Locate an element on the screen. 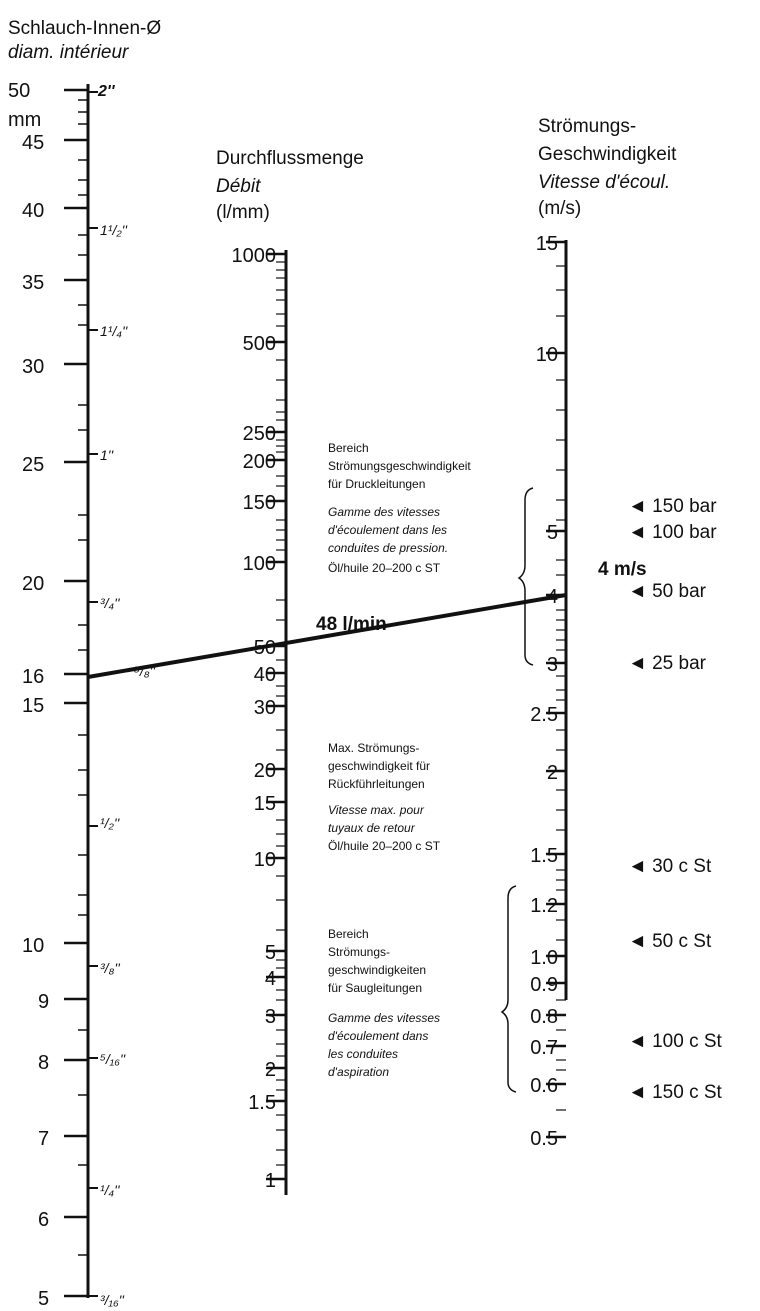 This screenshot has height=1311, width=760. dia-label-45: 45 is located at coordinates (33, 143).